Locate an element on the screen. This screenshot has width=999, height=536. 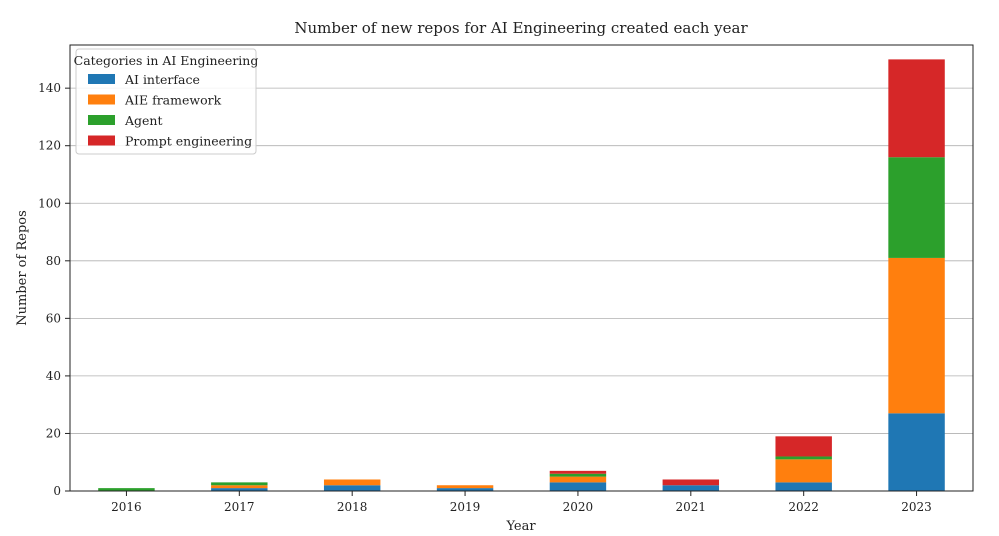
y-tick-label: 20 is located at coordinates (53, 433).